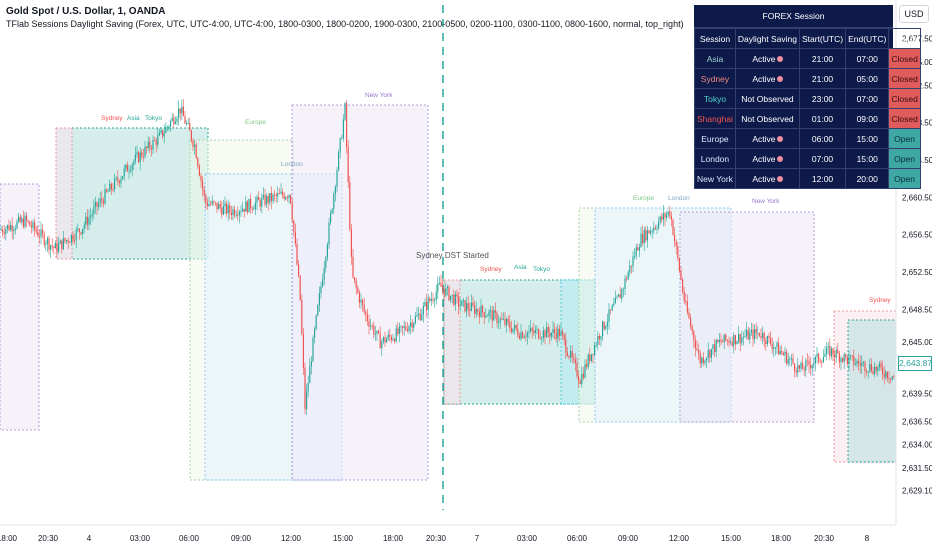 This screenshot has width=932, height=550. I want to click on session-label: Tokyo, so click(153, 118).